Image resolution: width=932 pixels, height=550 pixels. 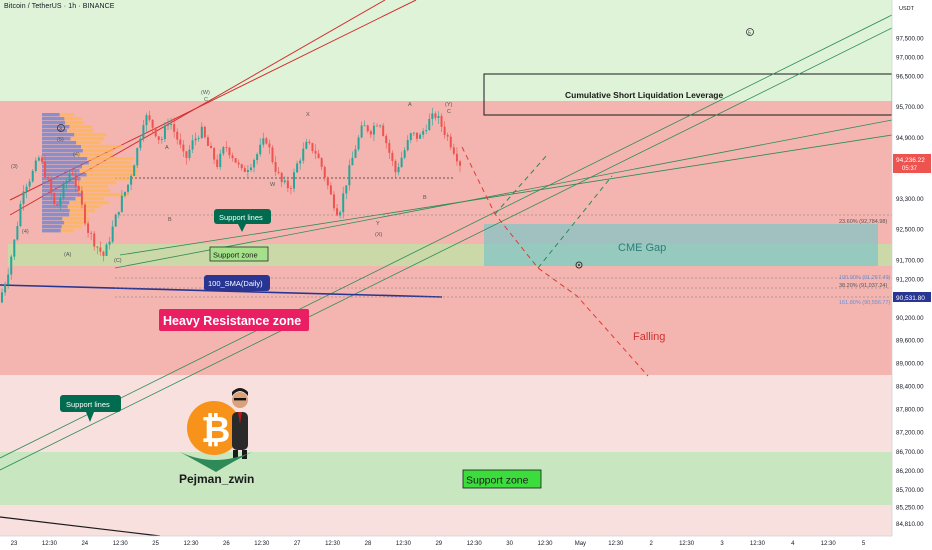 I want to click on time-label: 24, so click(x=84, y=544).